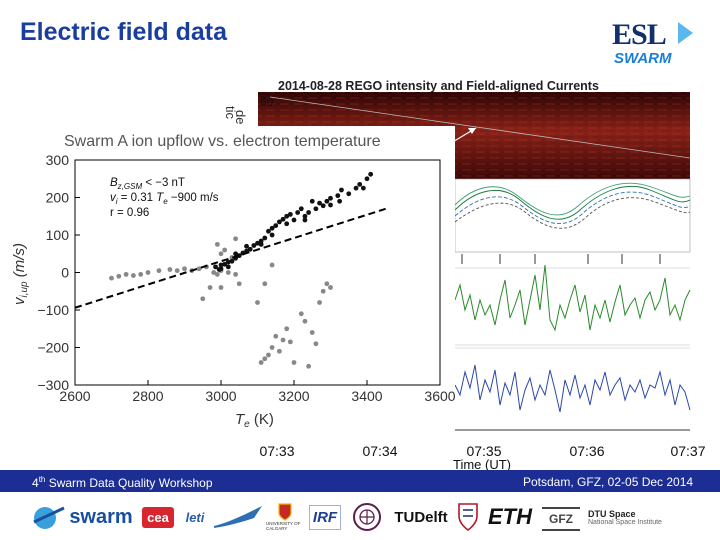 The image size is (720, 540). What do you see at coordinates (240, 117) in the screenshot?
I see `background-ylabel-fragment-2: de` at bounding box center [240, 117].